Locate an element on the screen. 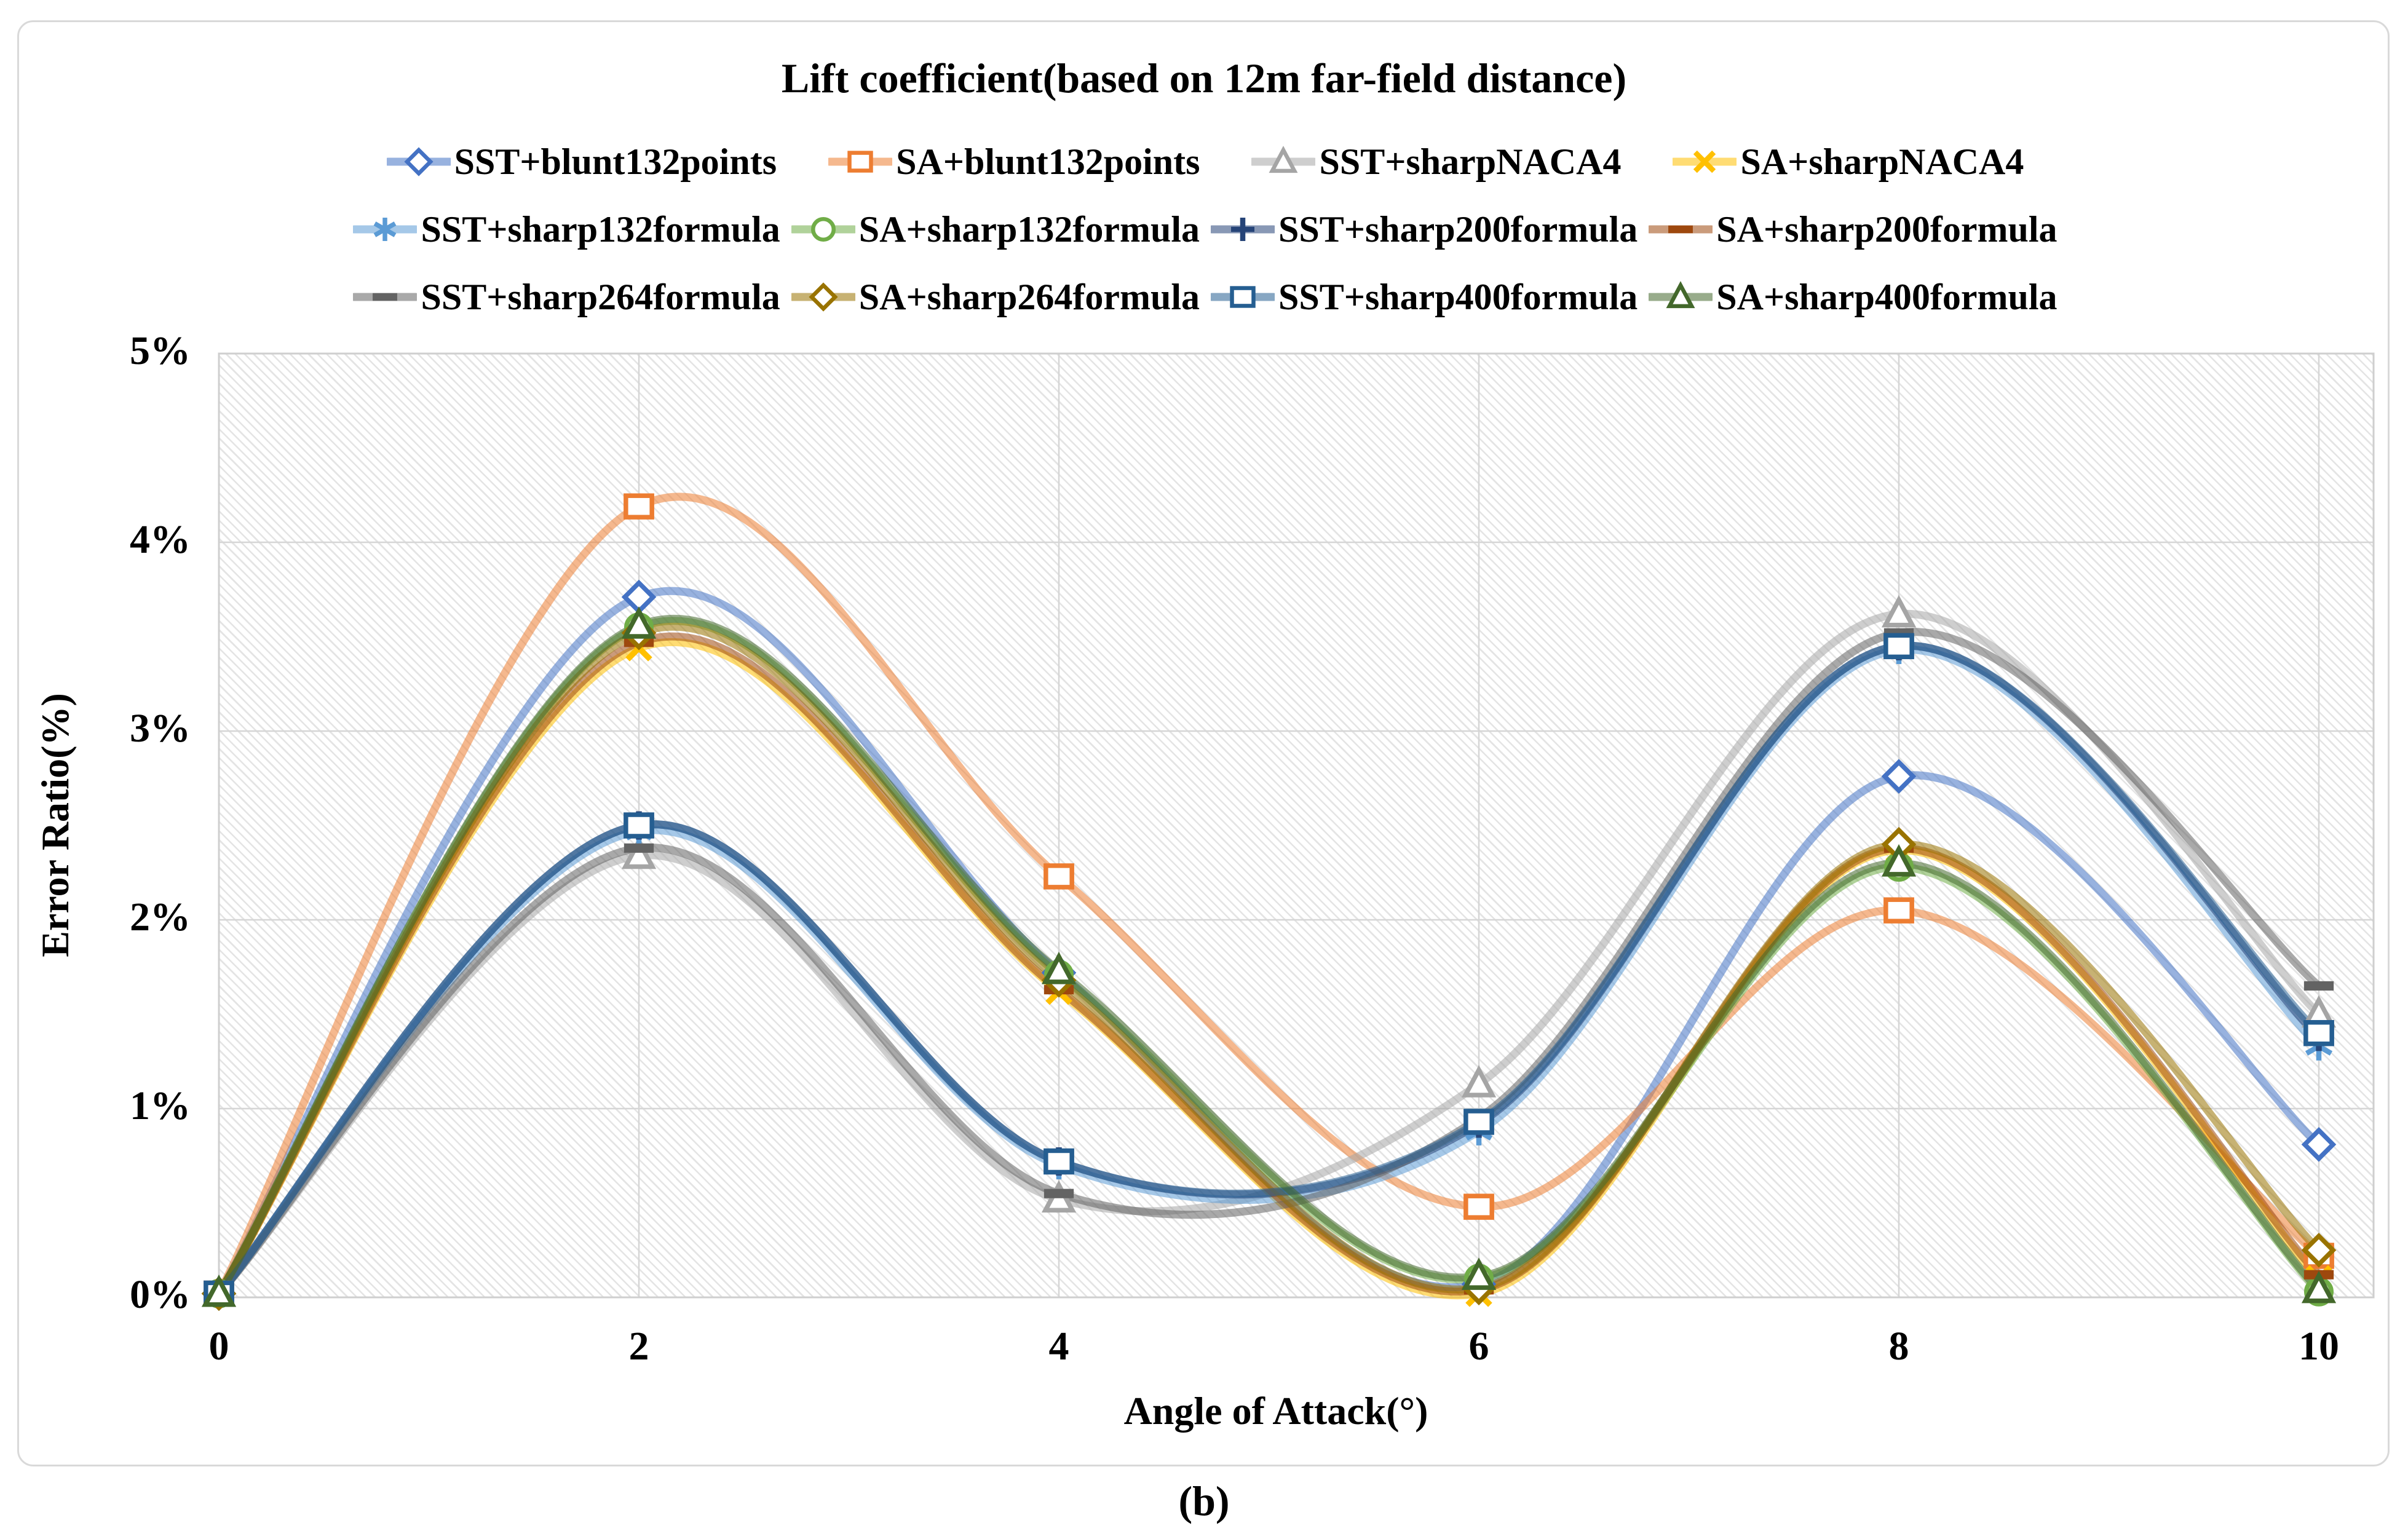 The image size is (2408, 1539). legend-label: SA+sharpNACA4 is located at coordinates (1882, 161).